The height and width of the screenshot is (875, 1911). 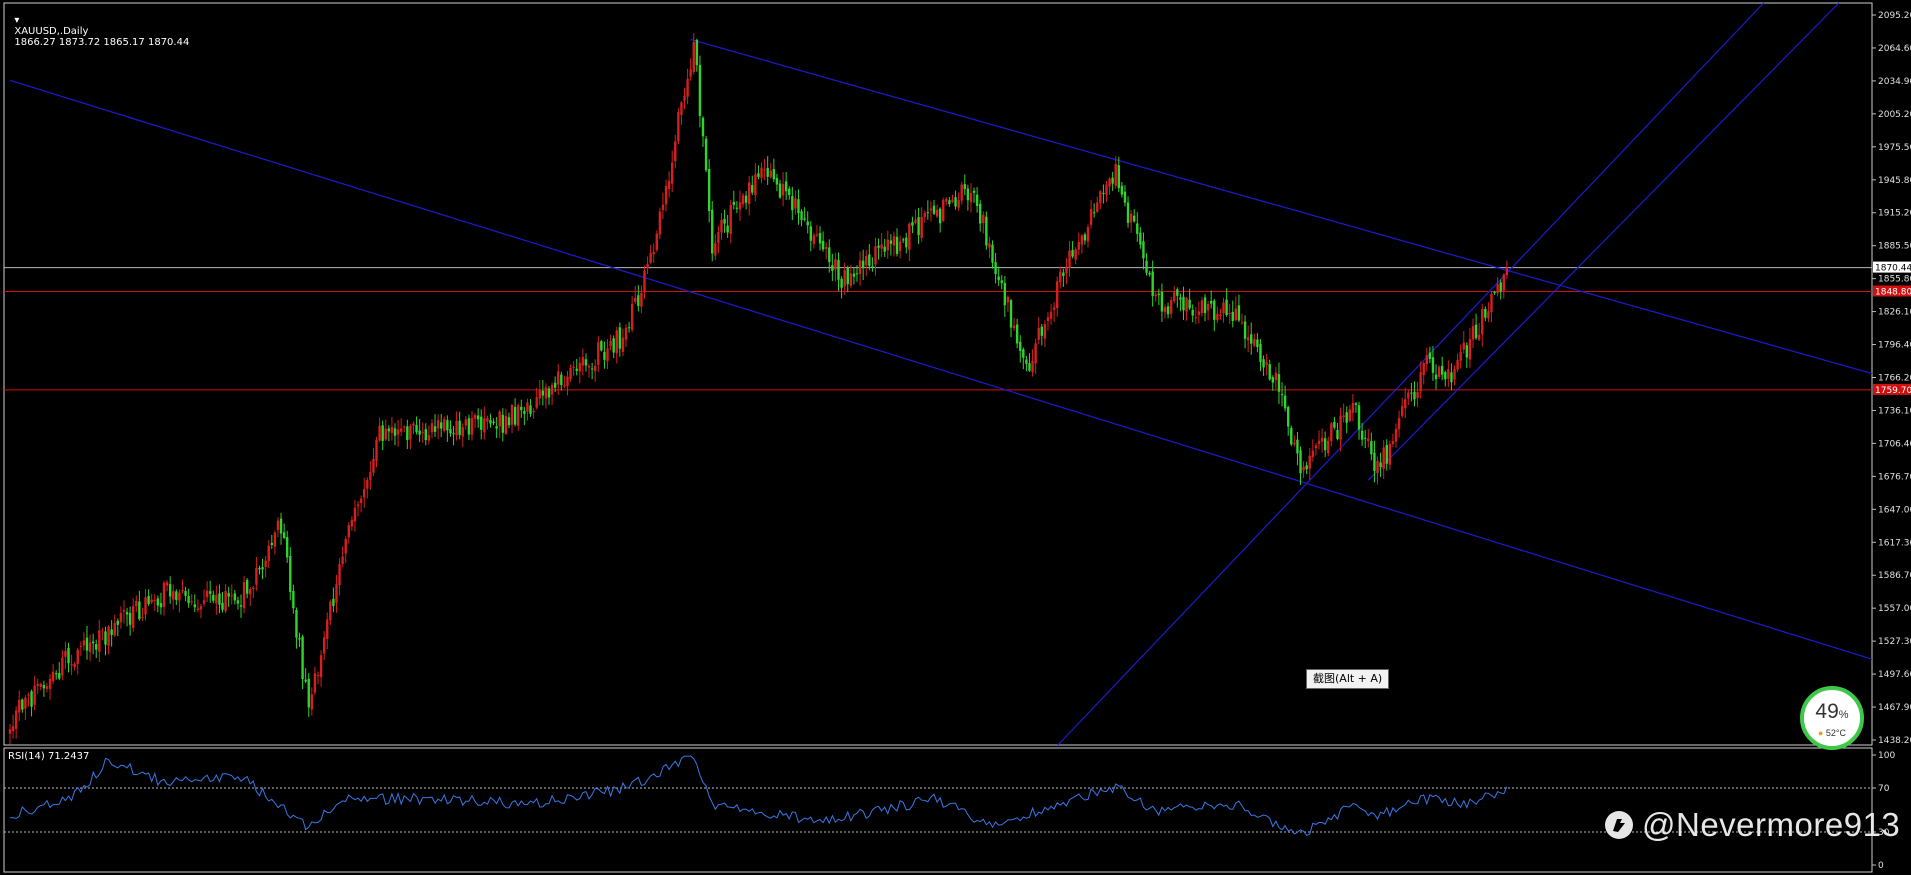 I want to click on y-tick-label: 1647.00, so click(x=1894, y=510).